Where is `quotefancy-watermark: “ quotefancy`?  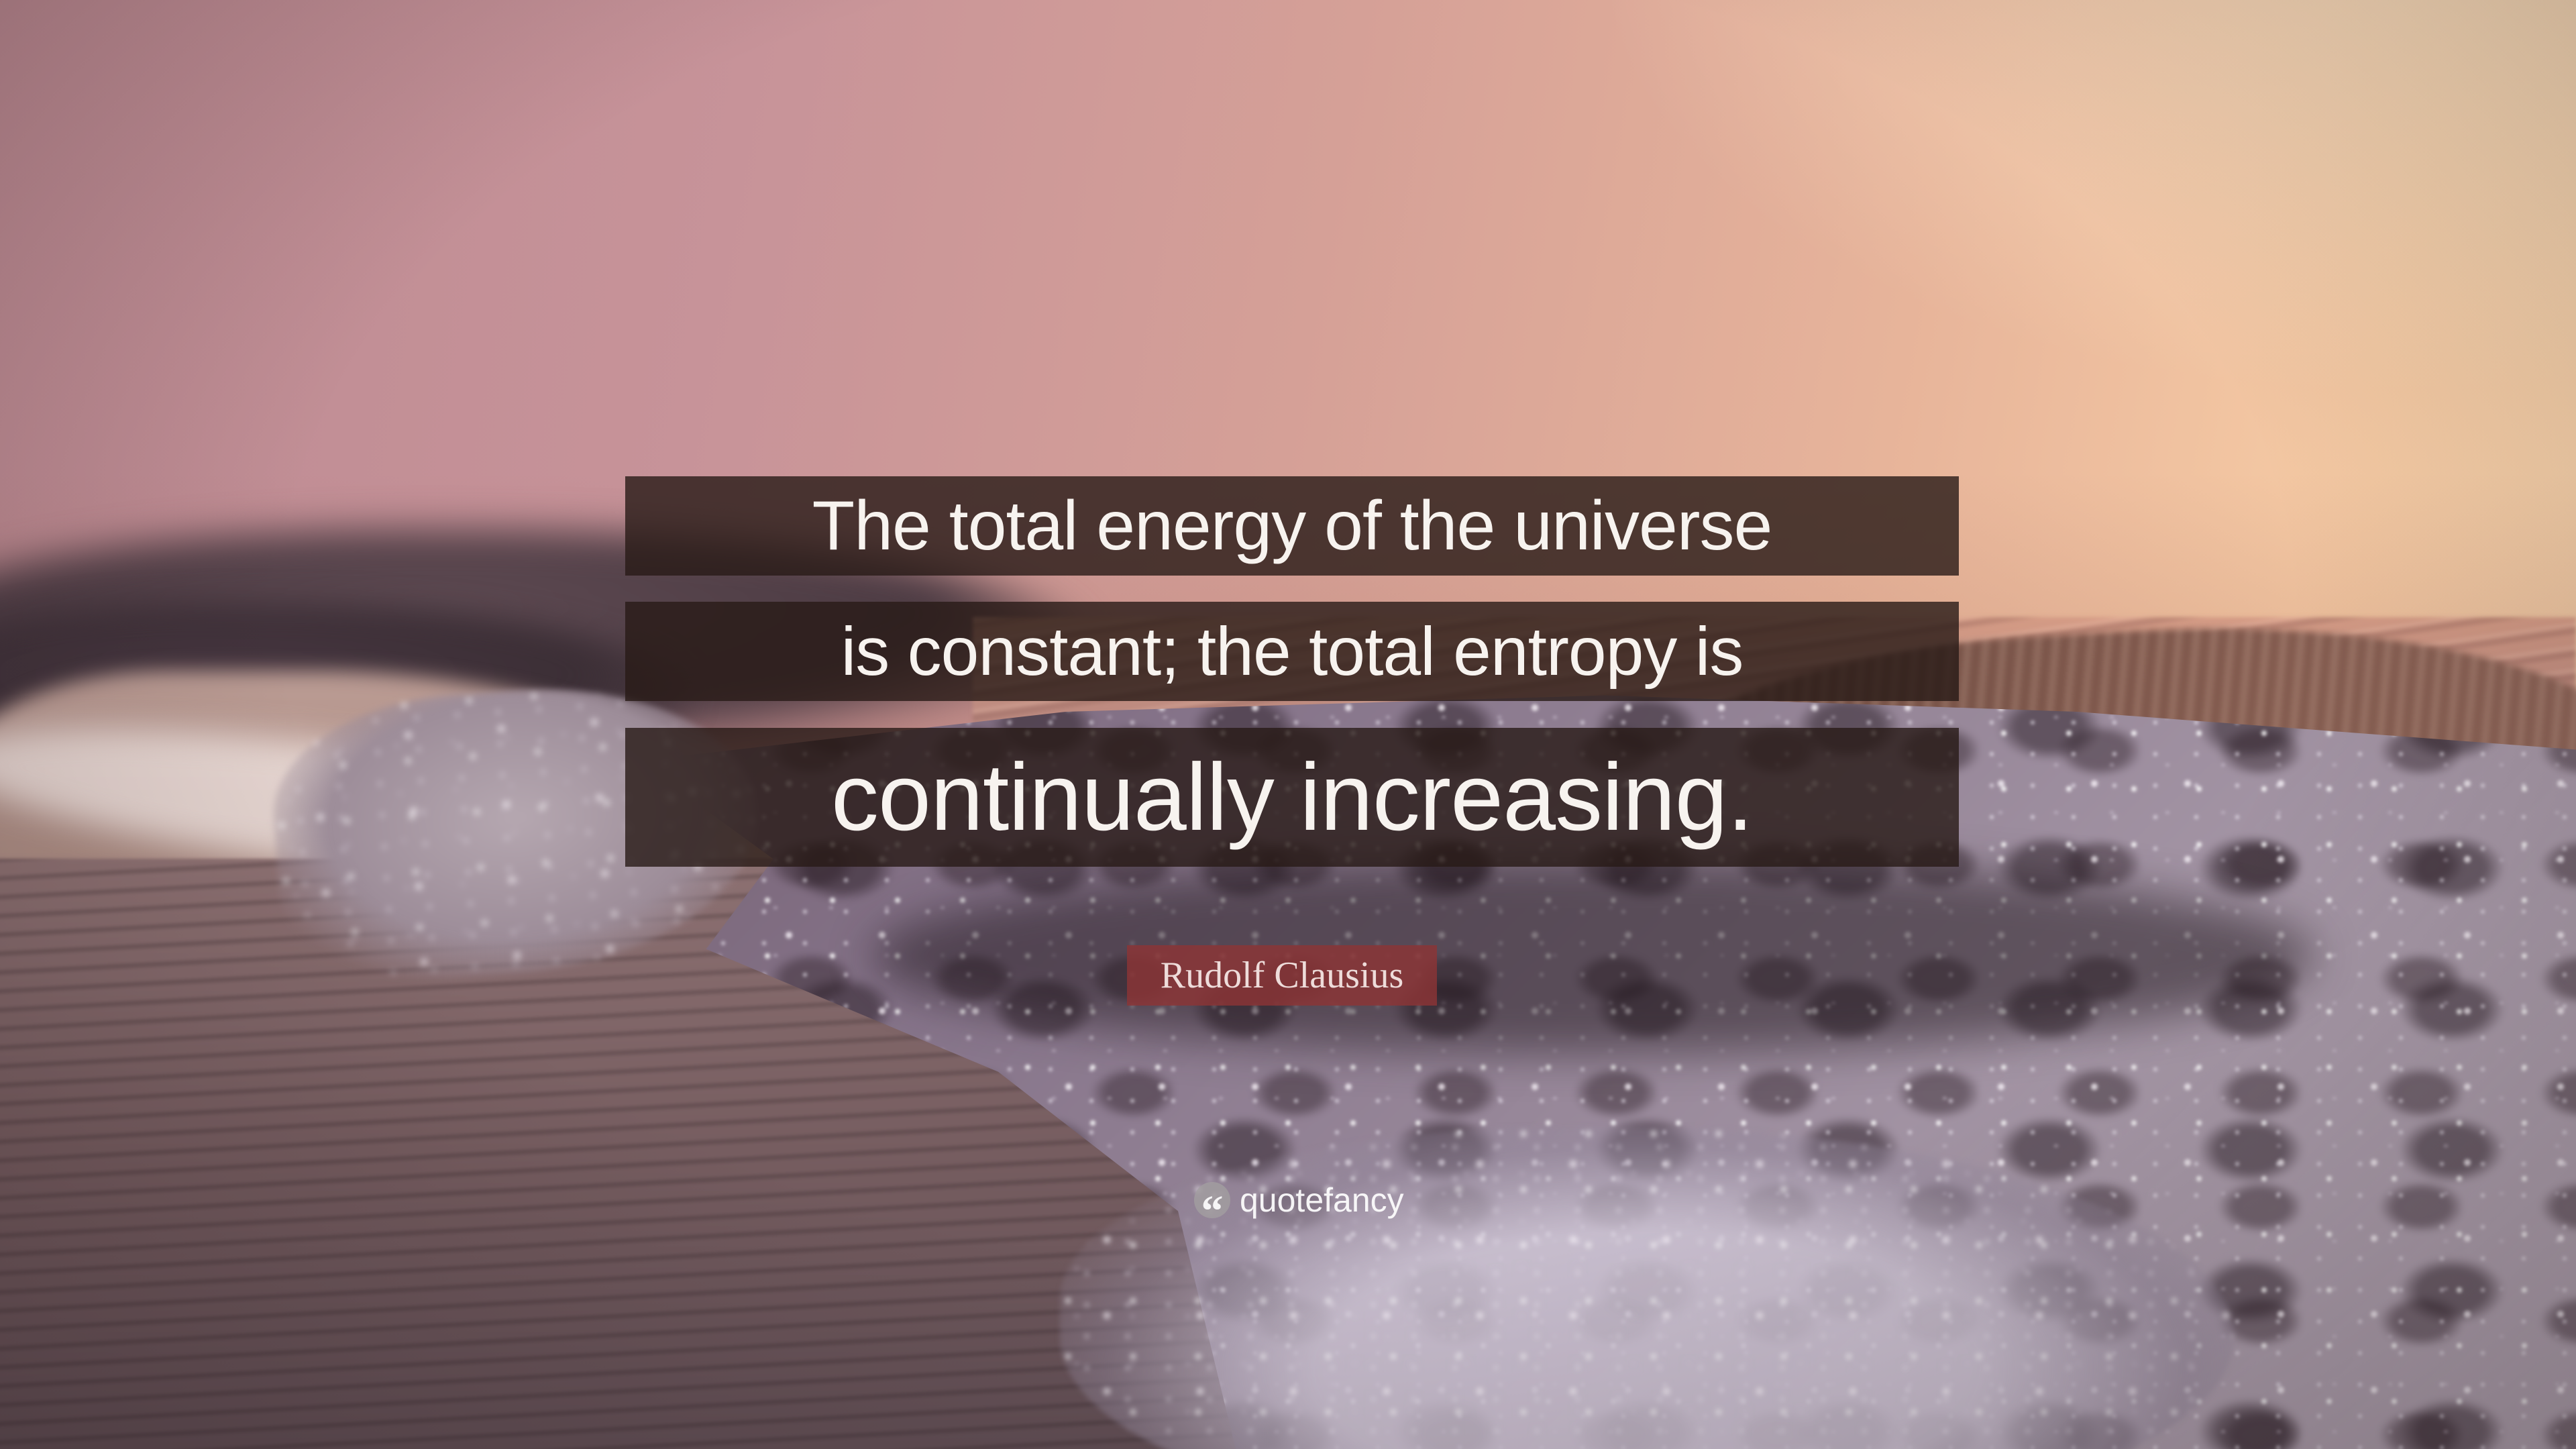
quotefancy-watermark: “ quotefancy is located at coordinates (1299, 1200).